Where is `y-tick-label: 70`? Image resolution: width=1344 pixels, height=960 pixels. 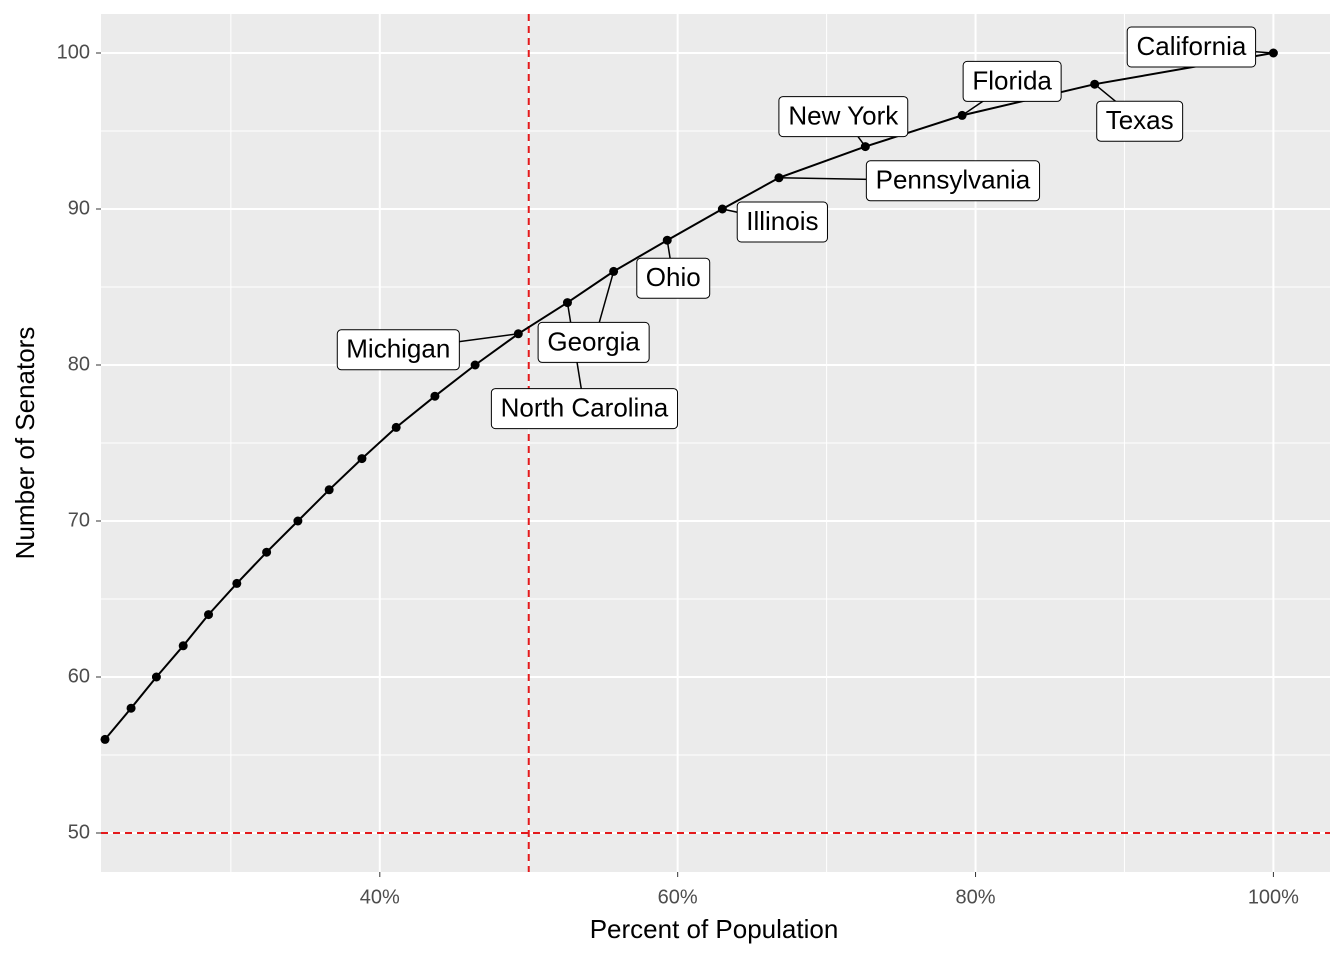
y-tick-label: 70 is located at coordinates (79, 520).